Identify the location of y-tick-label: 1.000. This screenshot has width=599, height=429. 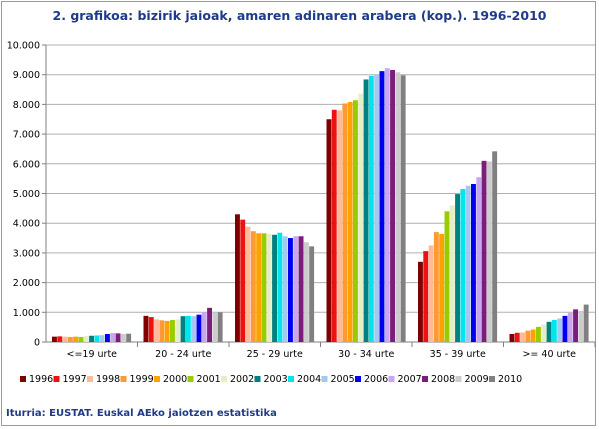
(26, 313).